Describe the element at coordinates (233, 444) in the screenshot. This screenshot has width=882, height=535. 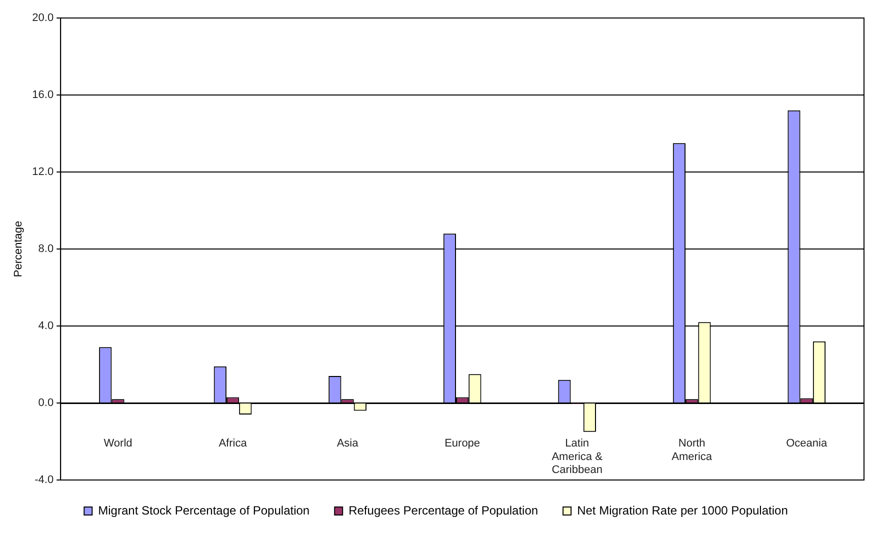
I see `x-tick-label: Africa` at that location.